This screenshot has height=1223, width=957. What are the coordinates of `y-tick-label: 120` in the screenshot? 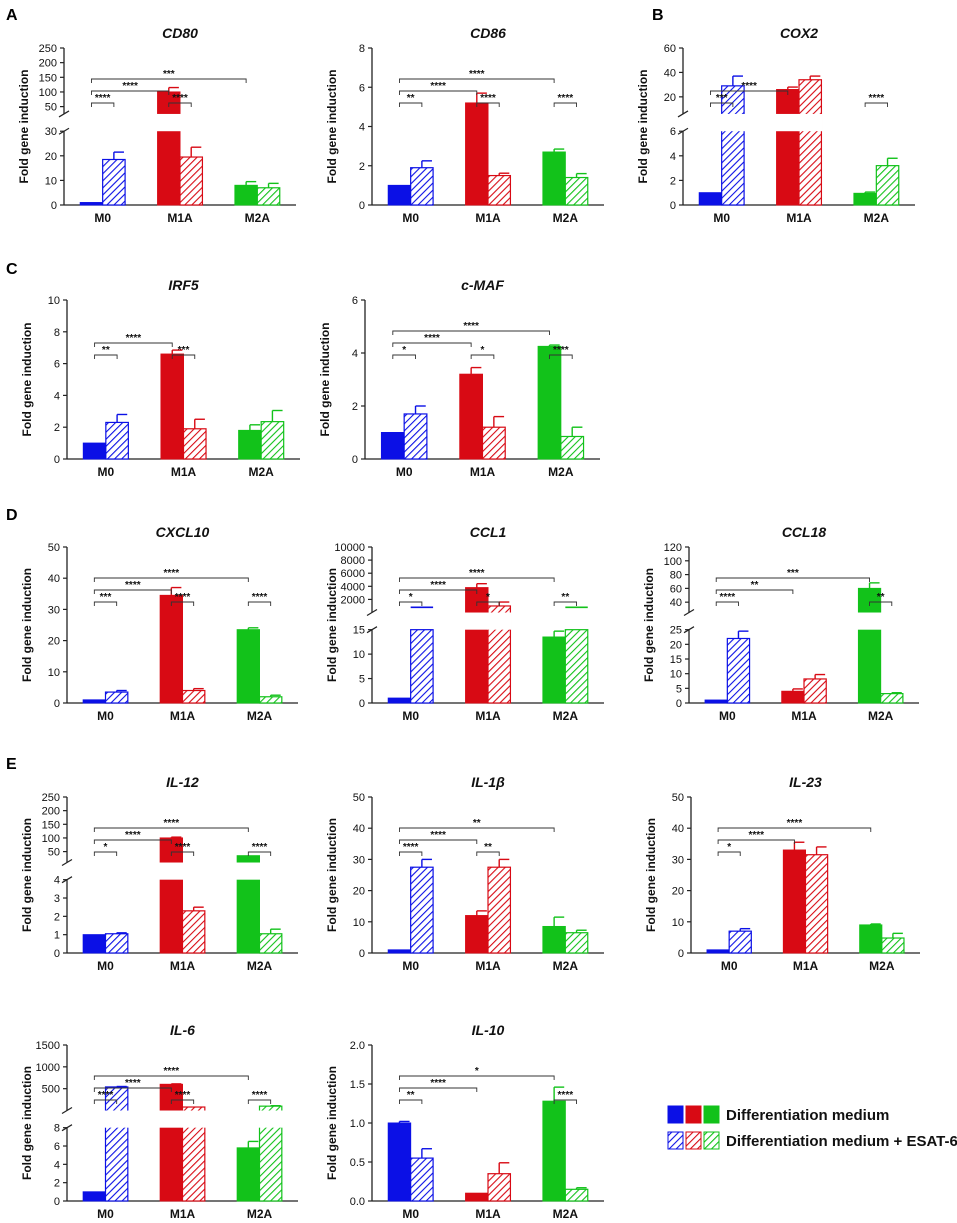 It's located at (673, 548).